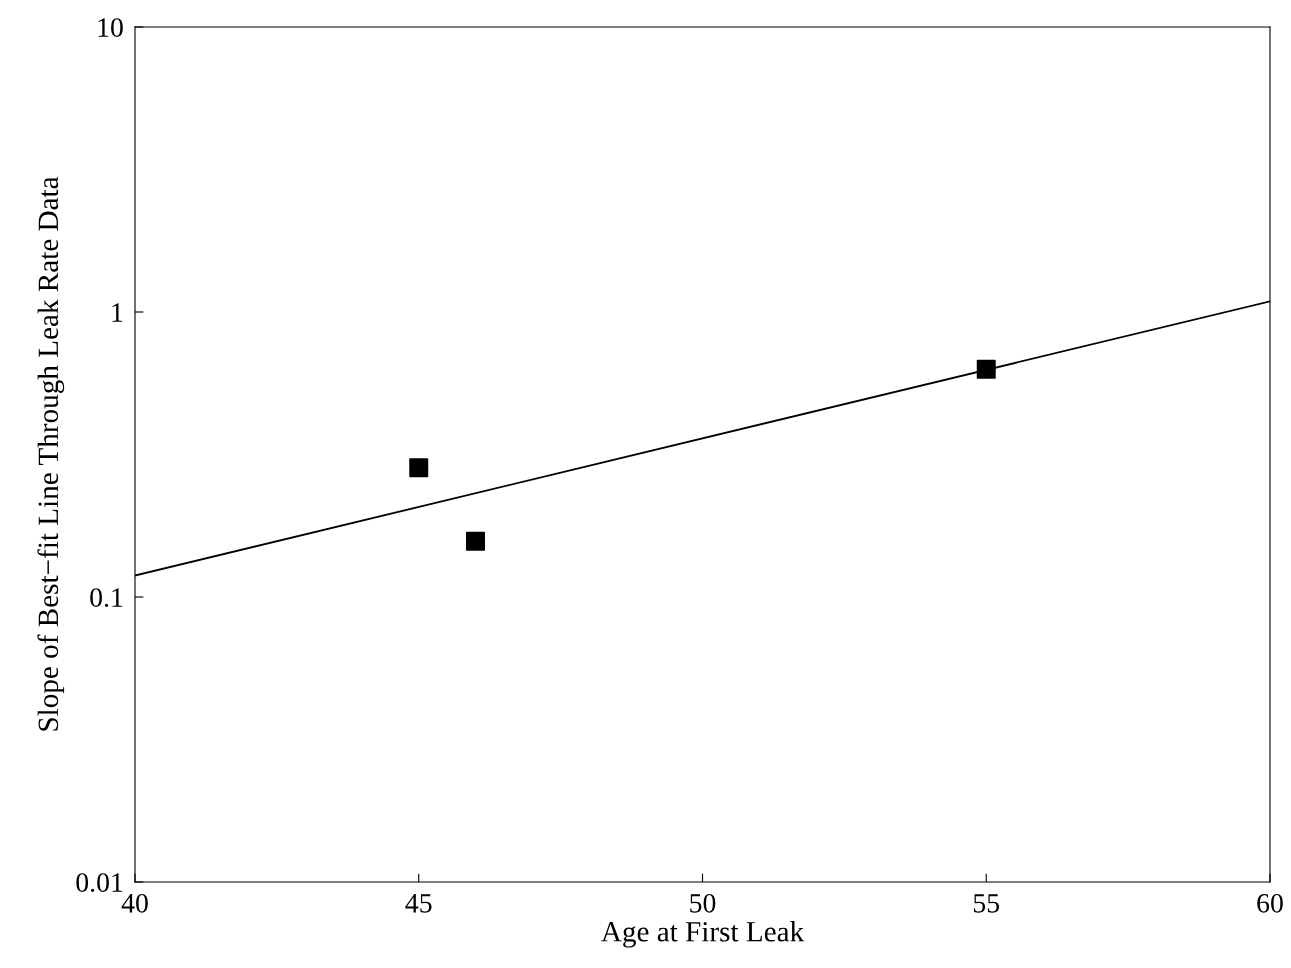  What do you see at coordinates (134, 903) in the screenshot?
I see `x-tick-label: 40` at bounding box center [134, 903].